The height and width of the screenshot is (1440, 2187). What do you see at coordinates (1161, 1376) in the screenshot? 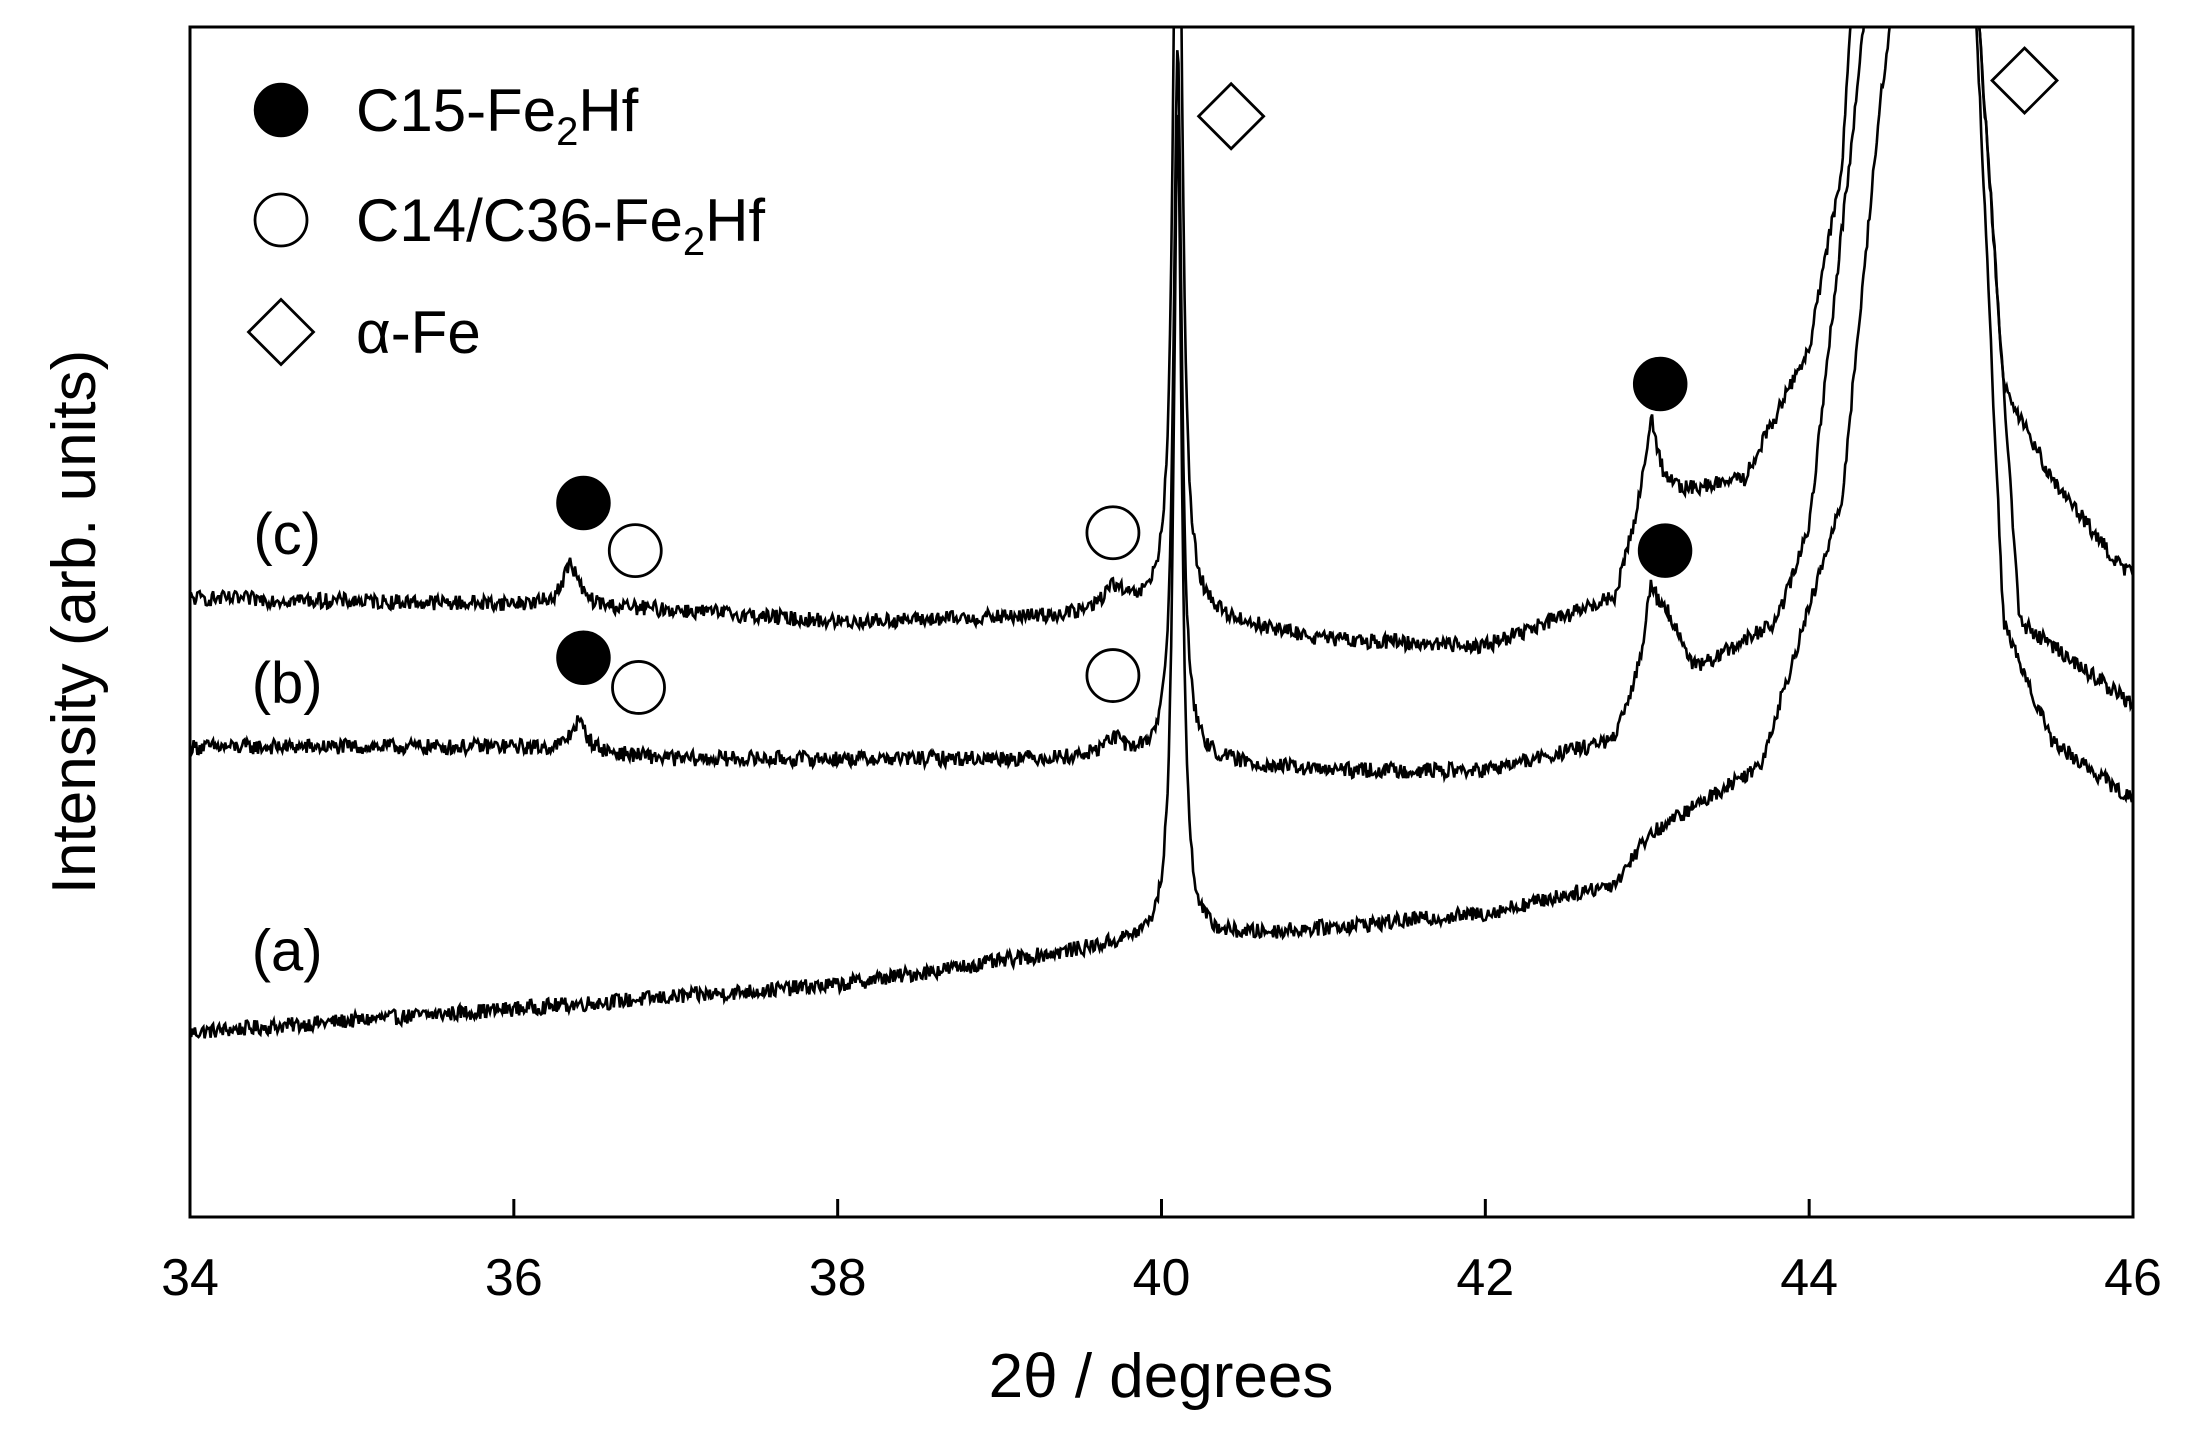
I see `x-axis-title: 2θ / degrees` at bounding box center [1161, 1376].